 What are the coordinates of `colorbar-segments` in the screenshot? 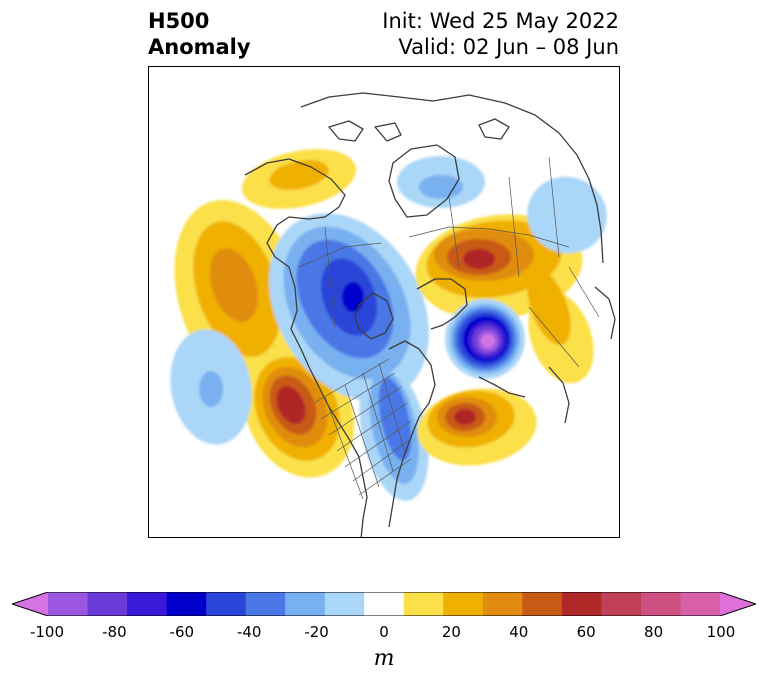 It's located at (384, 604).